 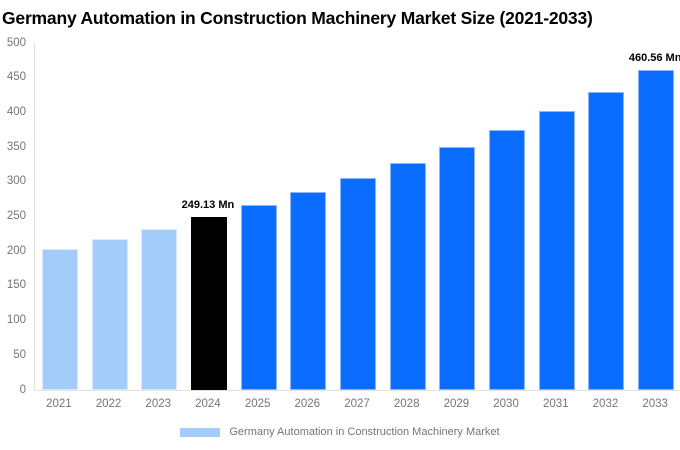 What do you see at coordinates (308, 290) in the screenshot?
I see `bar-2026` at bounding box center [308, 290].